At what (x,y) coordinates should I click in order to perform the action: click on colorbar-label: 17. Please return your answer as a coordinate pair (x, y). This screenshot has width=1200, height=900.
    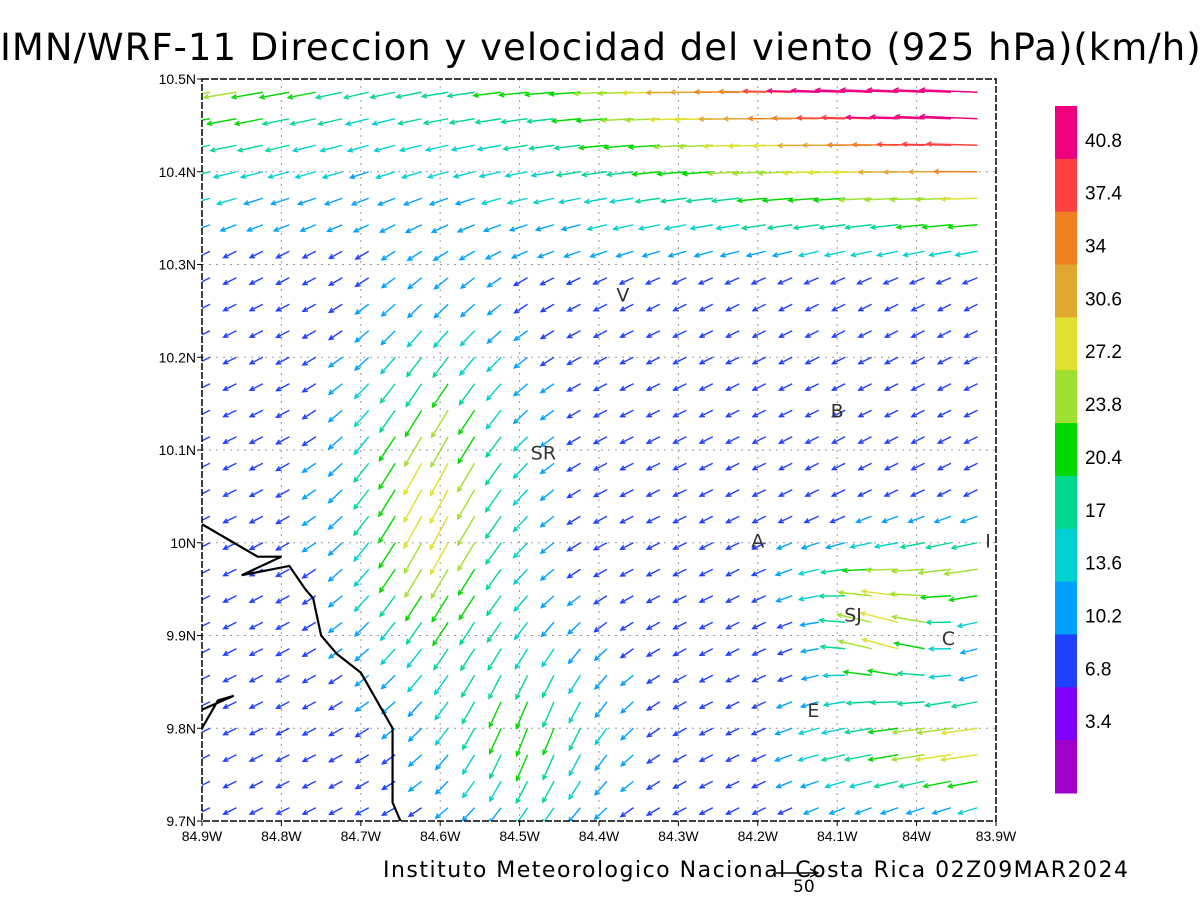
    Looking at the image, I should click on (1095, 511).